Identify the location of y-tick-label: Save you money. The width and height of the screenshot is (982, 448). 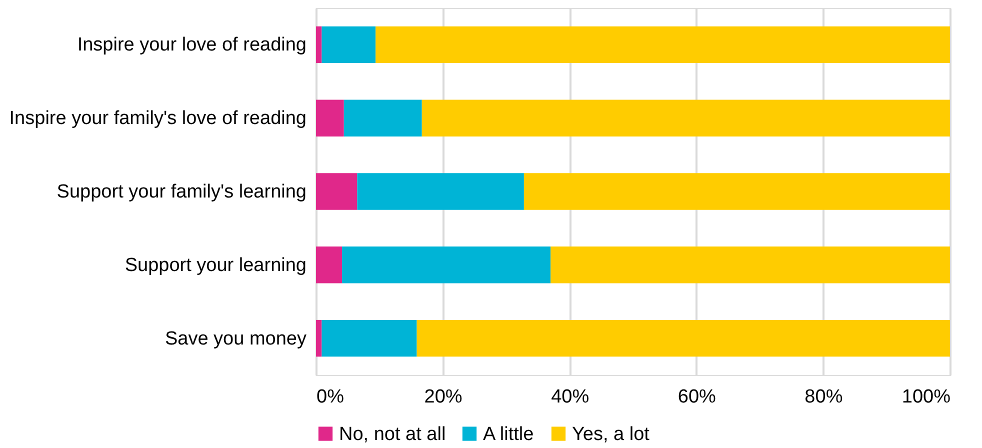
(235, 339).